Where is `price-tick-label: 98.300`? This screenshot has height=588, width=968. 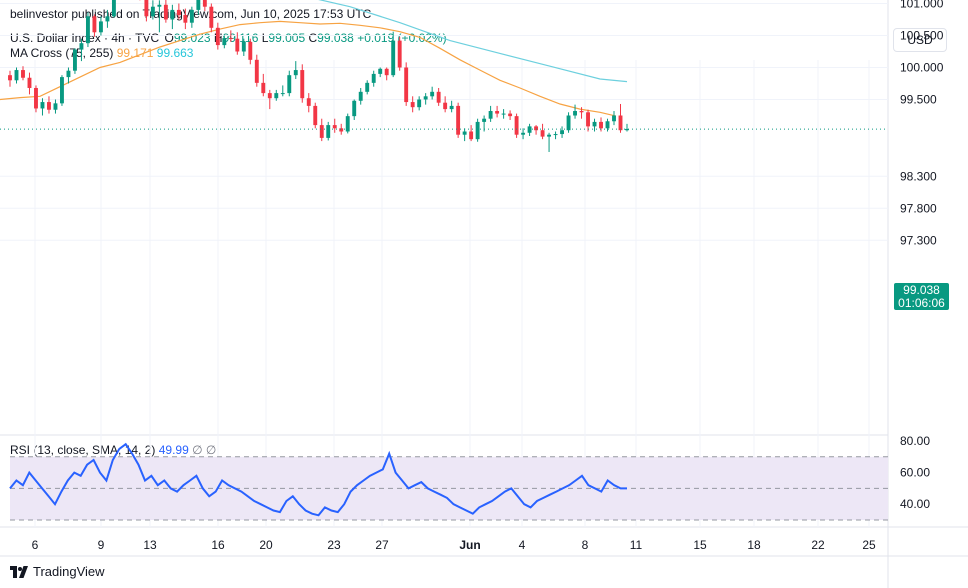
price-tick-label: 98.300 is located at coordinates (918, 176).